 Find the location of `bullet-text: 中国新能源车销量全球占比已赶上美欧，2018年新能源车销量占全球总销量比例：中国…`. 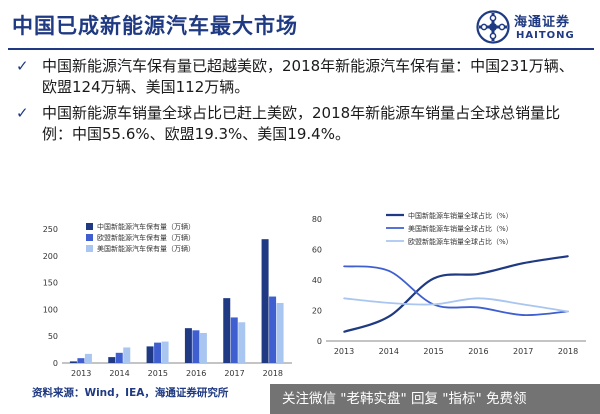

bullet-text: 中国新能源车销量全球占比已赶上美欧，2018年新能源车销量占全球总销量比例：中国… is located at coordinates (301, 123).